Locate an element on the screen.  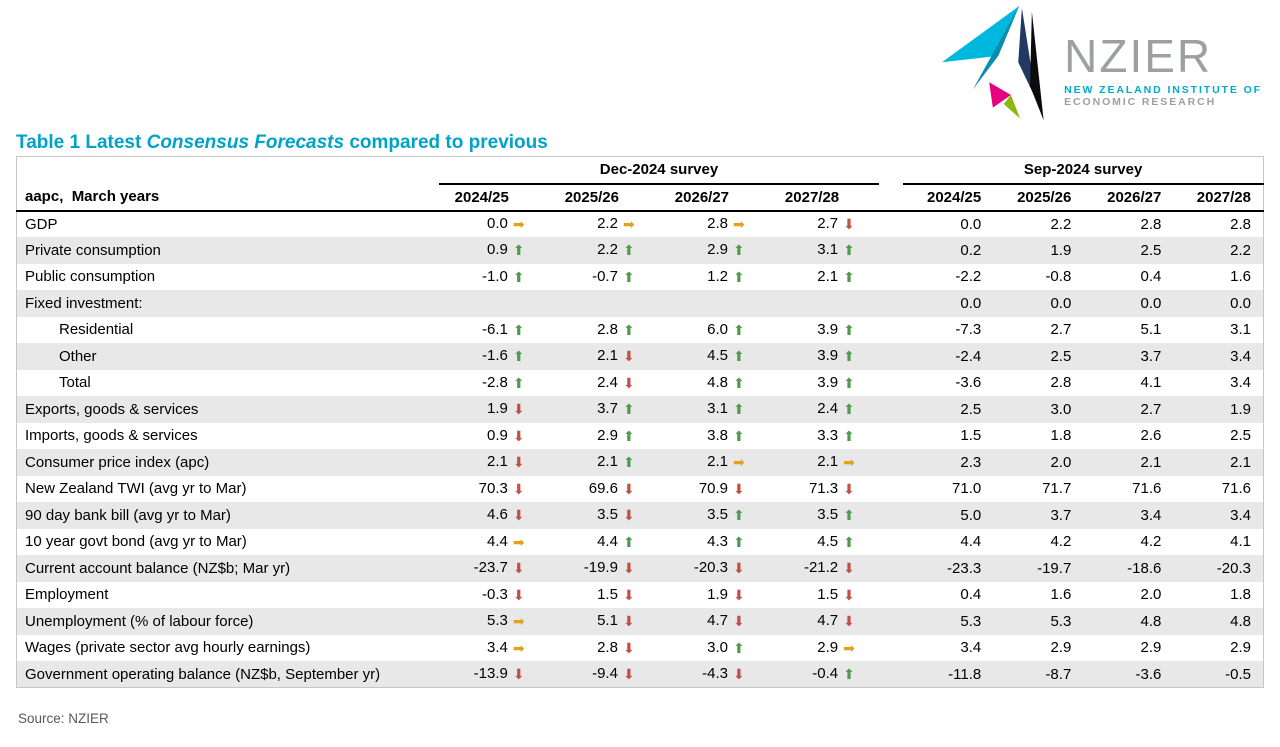
dec-value-cell: 2.4 ⬇ is located at coordinates (604, 383).